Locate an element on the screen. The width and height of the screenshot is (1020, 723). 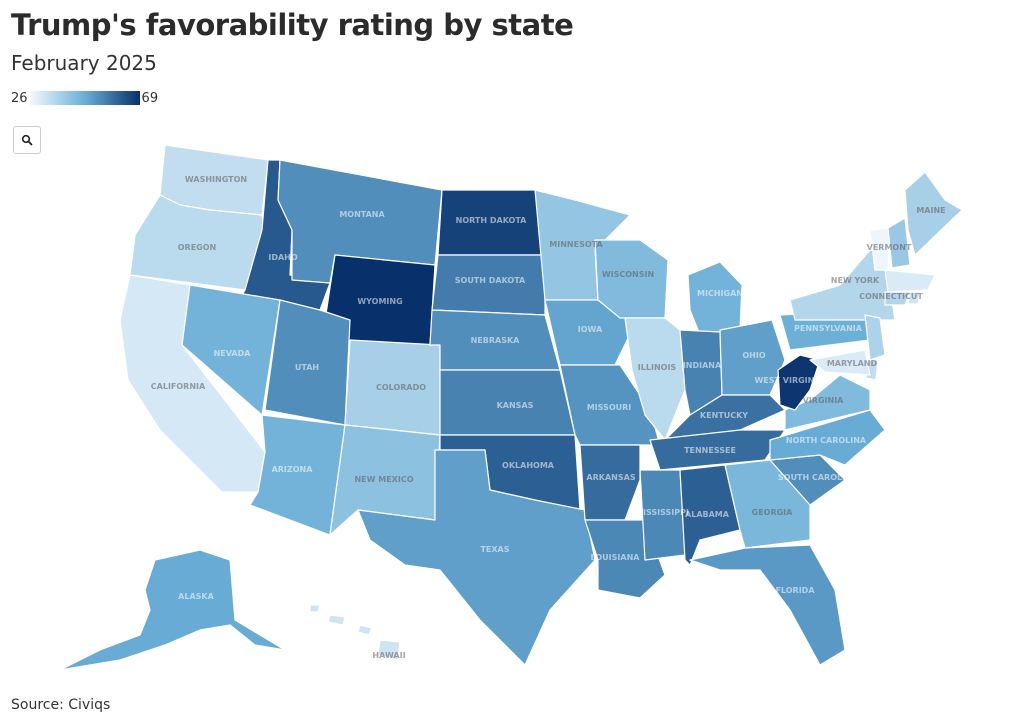
state-md is located at coordinates (840, 362).